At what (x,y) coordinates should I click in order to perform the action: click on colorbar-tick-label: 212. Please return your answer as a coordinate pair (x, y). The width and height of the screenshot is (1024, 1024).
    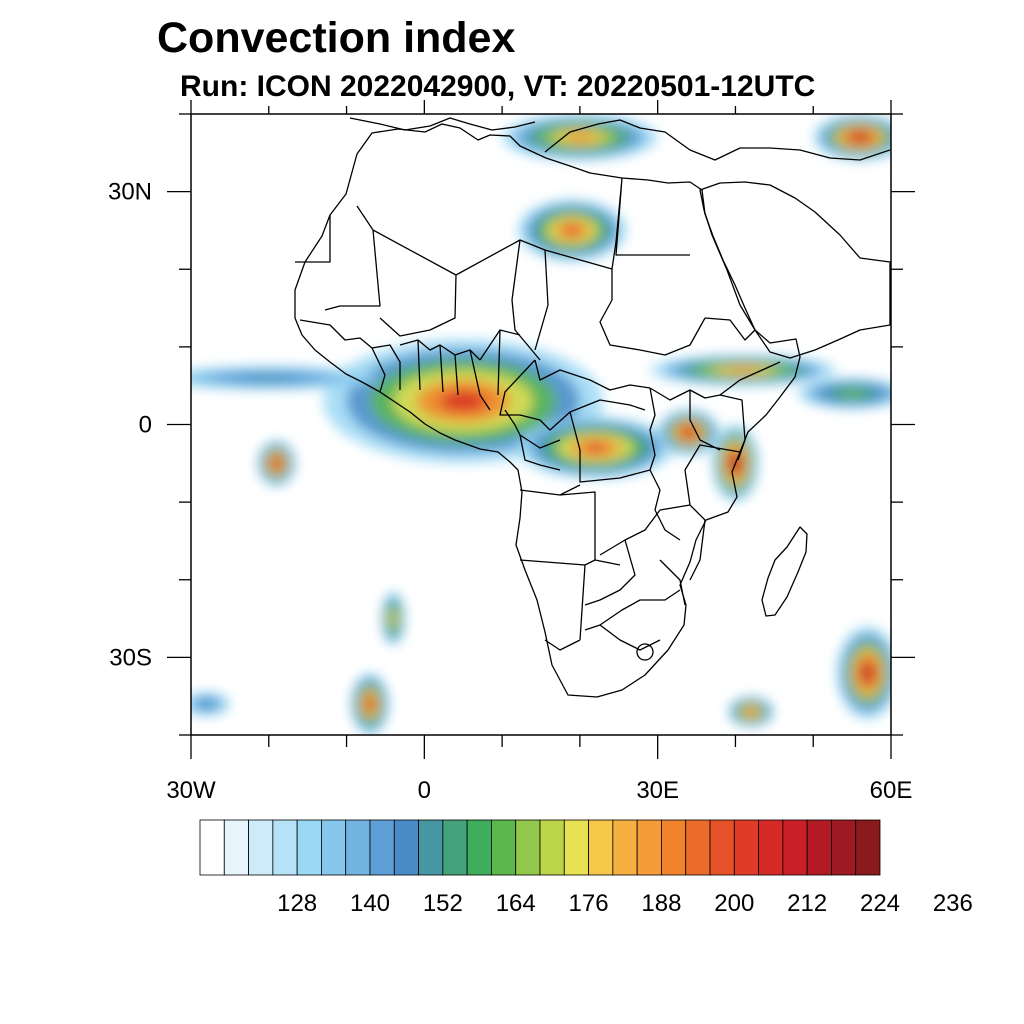
    Looking at the image, I should click on (807, 903).